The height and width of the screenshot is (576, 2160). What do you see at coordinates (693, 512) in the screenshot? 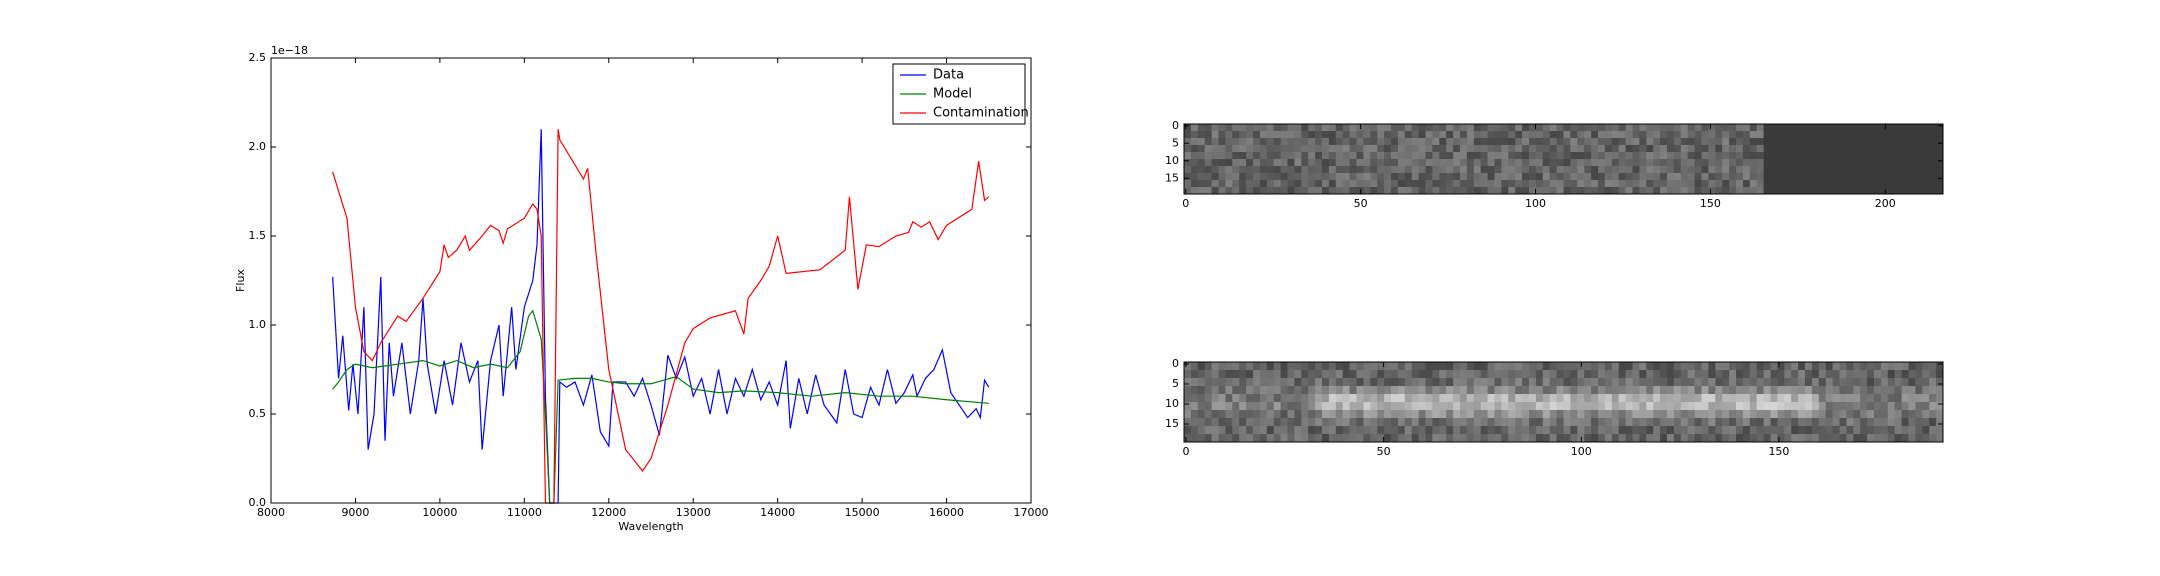
I see `x-tick-label: 13000` at bounding box center [693, 512].